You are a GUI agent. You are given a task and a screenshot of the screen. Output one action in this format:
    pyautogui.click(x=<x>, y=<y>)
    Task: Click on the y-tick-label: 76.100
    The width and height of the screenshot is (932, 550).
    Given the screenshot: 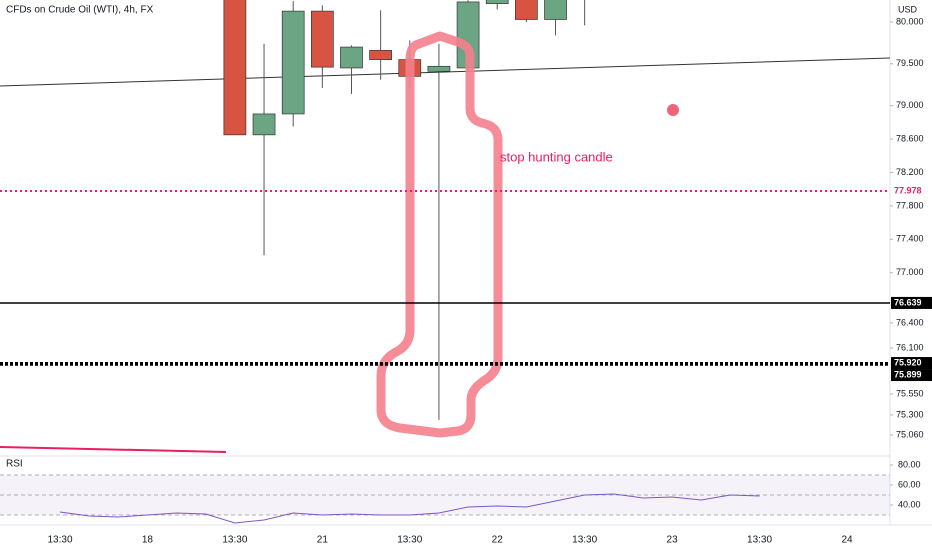 What is the action you would take?
    pyautogui.click(x=910, y=347)
    